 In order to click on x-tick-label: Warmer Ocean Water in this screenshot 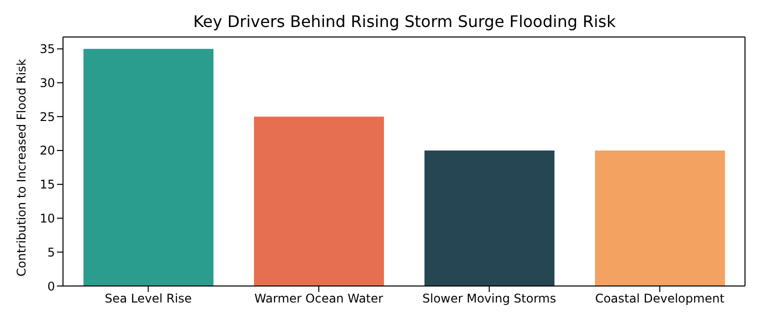, I will do `click(319, 299)`.